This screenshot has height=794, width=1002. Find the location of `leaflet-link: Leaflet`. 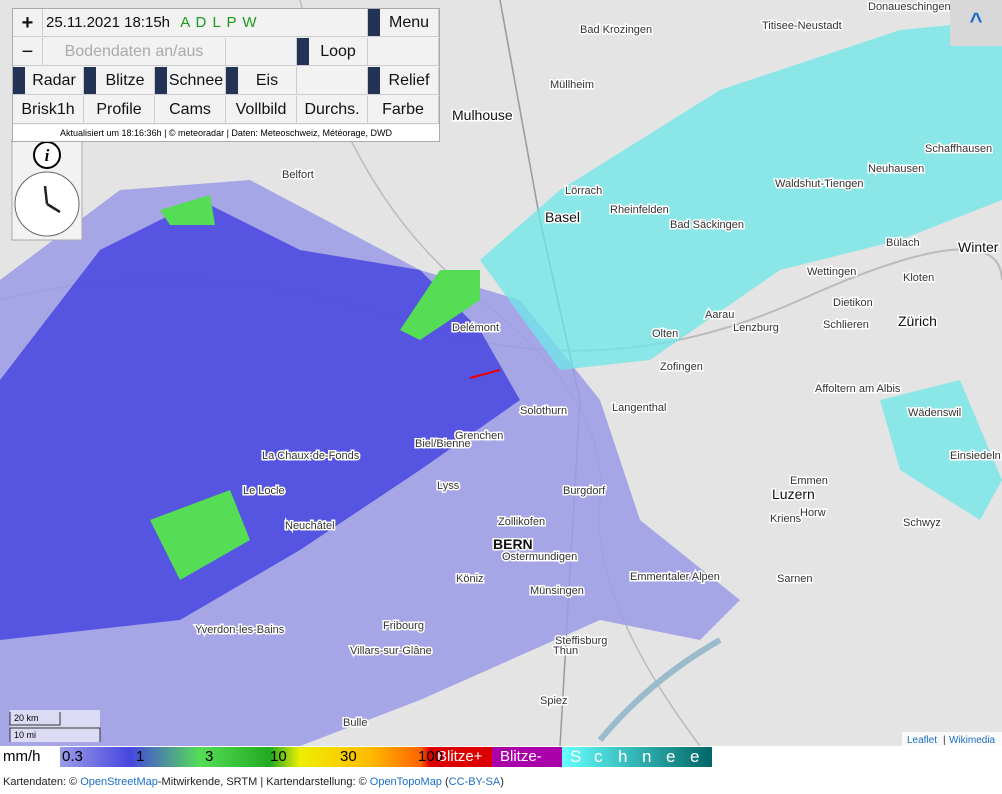

leaflet-link: Leaflet is located at coordinates (922, 740).